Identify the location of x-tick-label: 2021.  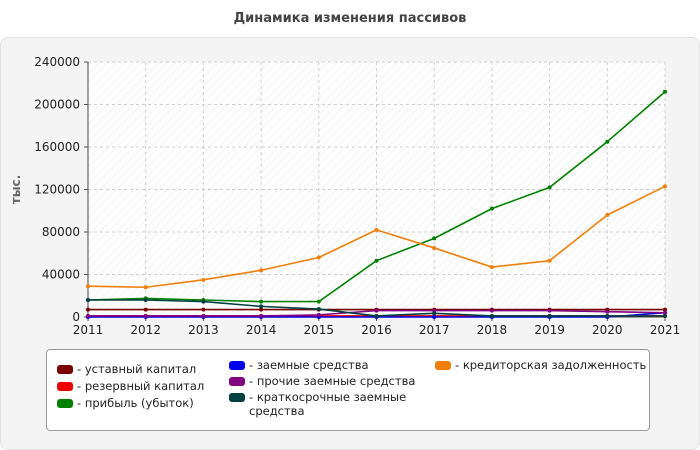
(665, 330).